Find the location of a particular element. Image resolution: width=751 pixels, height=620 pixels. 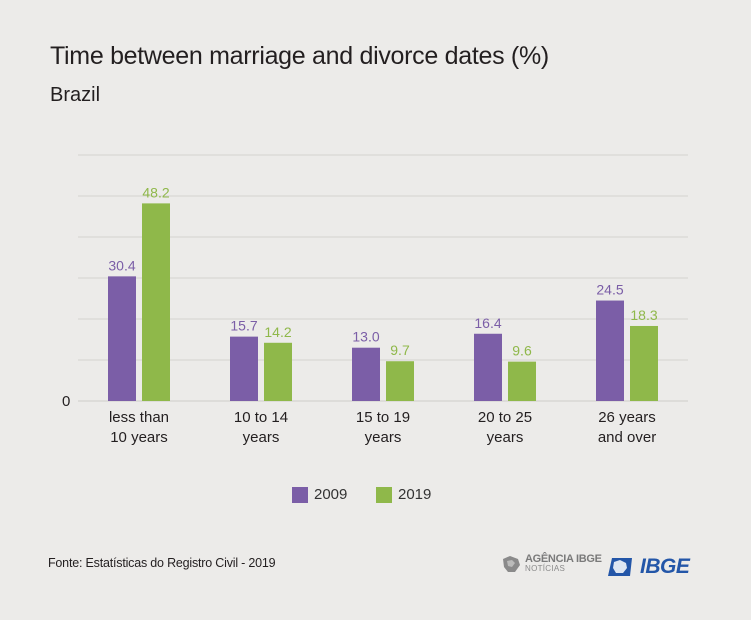

data-label-2019-4: 18.3 is located at coordinates (643, 315).